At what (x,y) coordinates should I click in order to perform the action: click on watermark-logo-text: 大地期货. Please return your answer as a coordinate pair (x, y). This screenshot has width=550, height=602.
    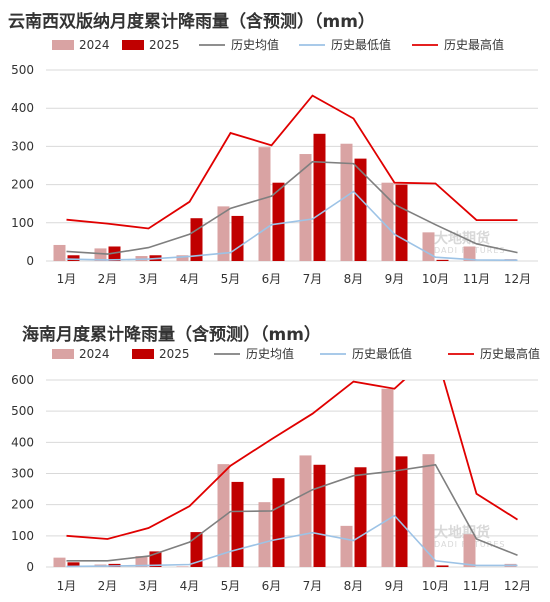
    Looking at the image, I should click on (462, 532).